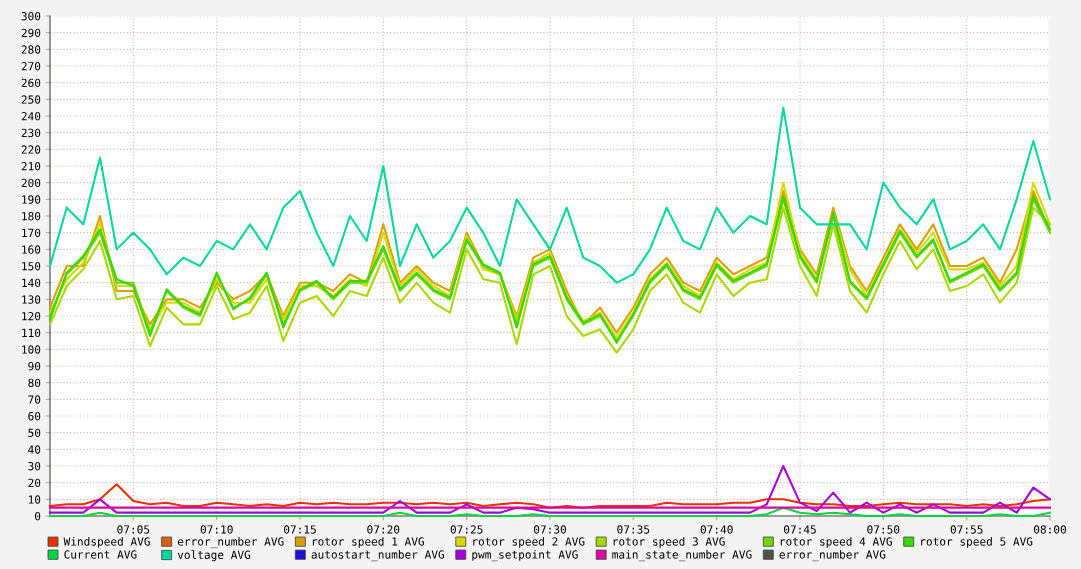  What do you see at coordinates (31, 166) in the screenshot?
I see `y-tick-label: 210` at bounding box center [31, 166].